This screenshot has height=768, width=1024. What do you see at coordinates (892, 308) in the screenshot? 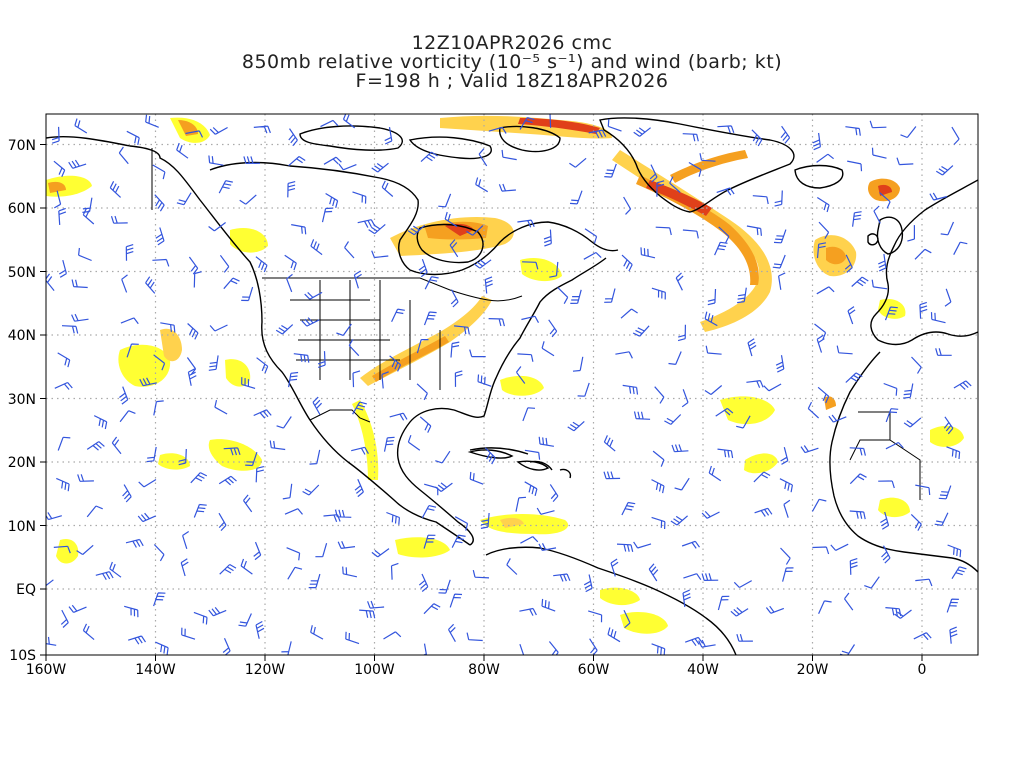
I see `vorticity-spain` at bounding box center [892, 308].